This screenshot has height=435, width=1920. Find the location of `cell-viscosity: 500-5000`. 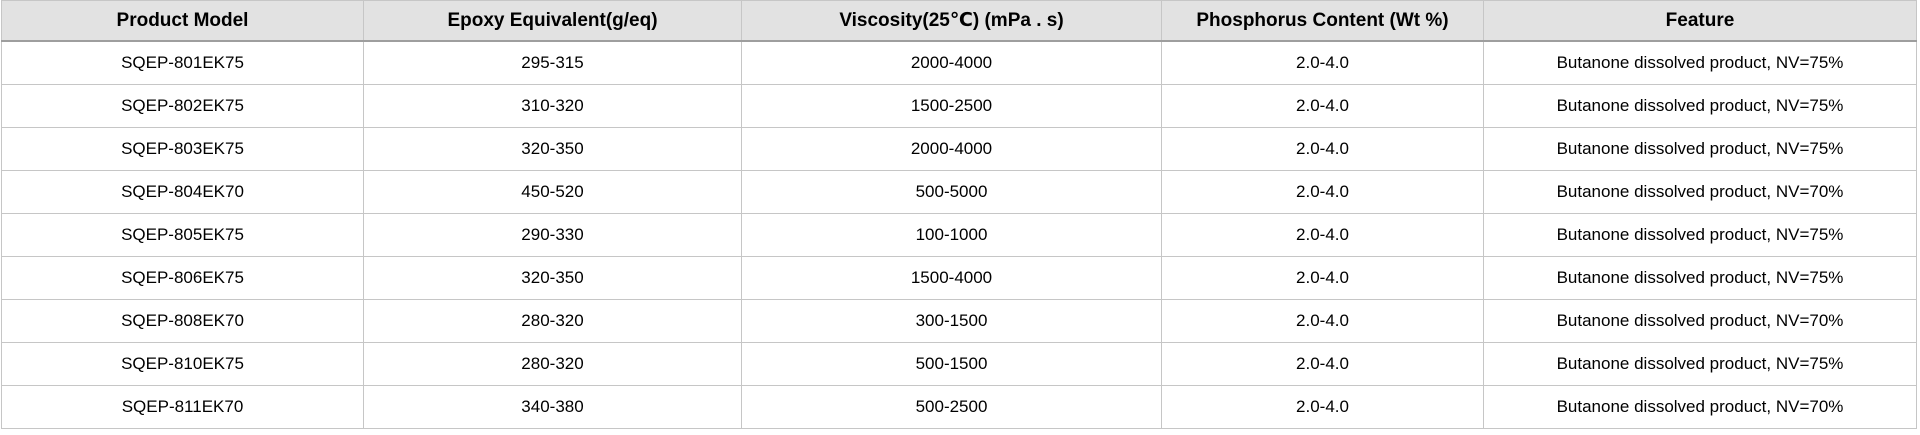

cell-viscosity: 500-5000 is located at coordinates (951, 192).